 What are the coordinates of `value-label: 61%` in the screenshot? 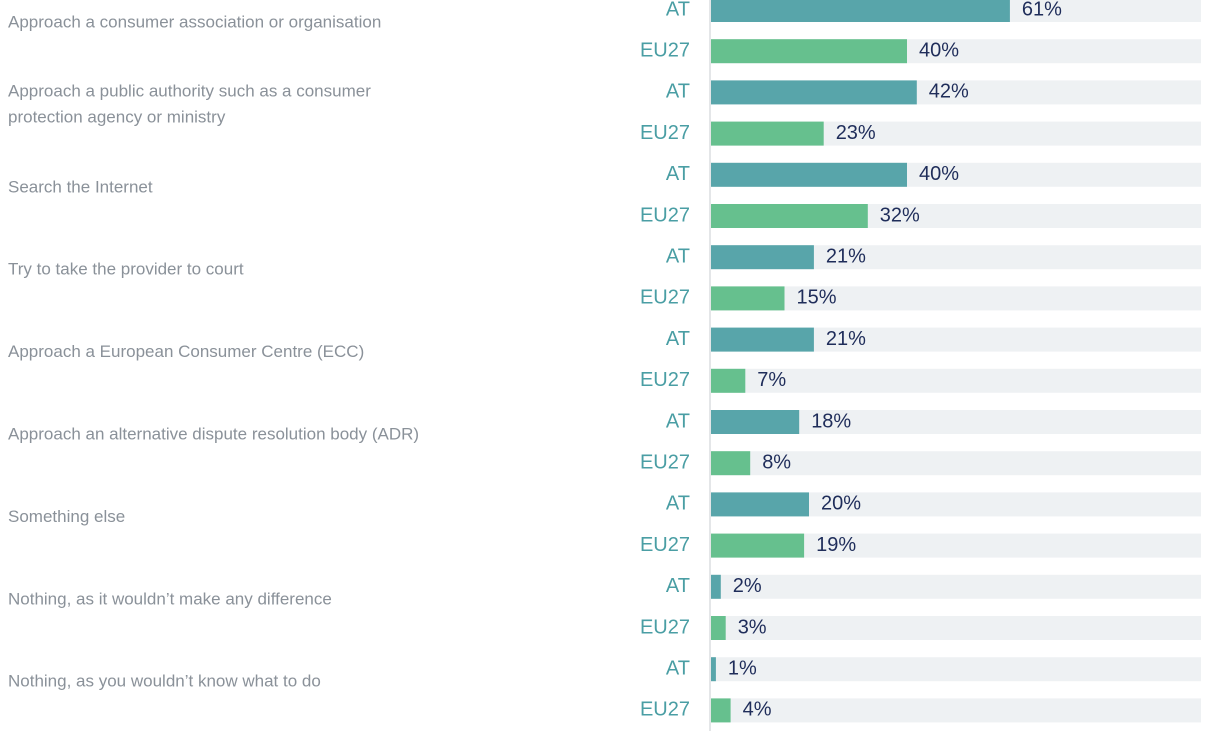 It's located at (1042, 10).